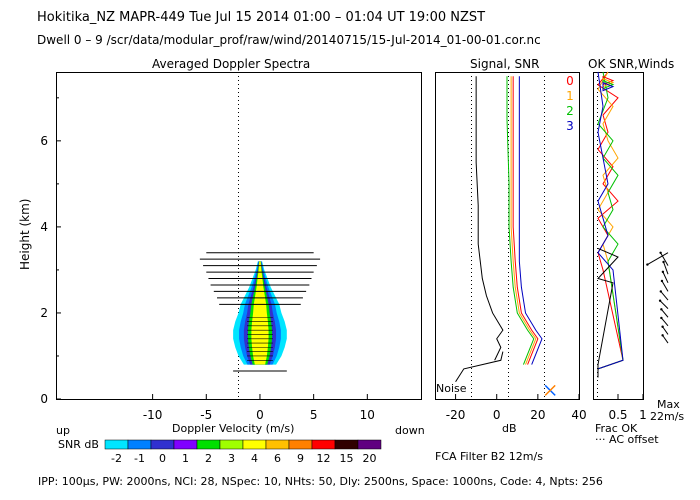  Describe the element at coordinates (456, 415) in the screenshot. I see `signal-x-tick-label: -20` at that location.